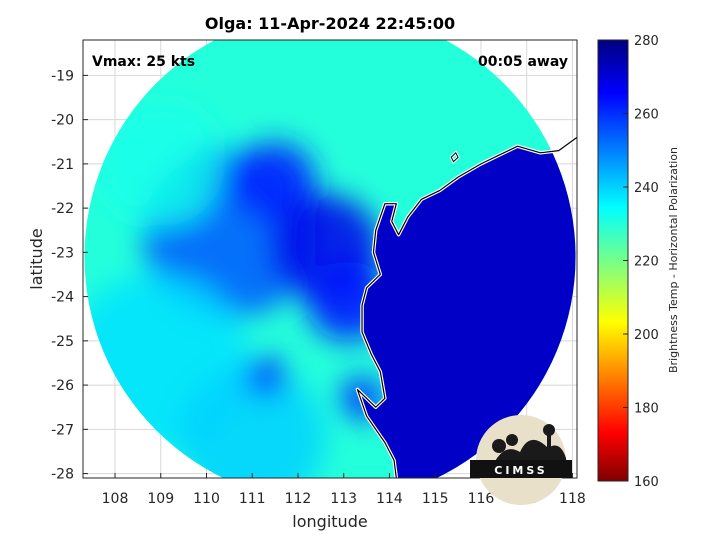  Describe the element at coordinates (389, 499) in the screenshot. I see `x-tick-label: 114` at that location.